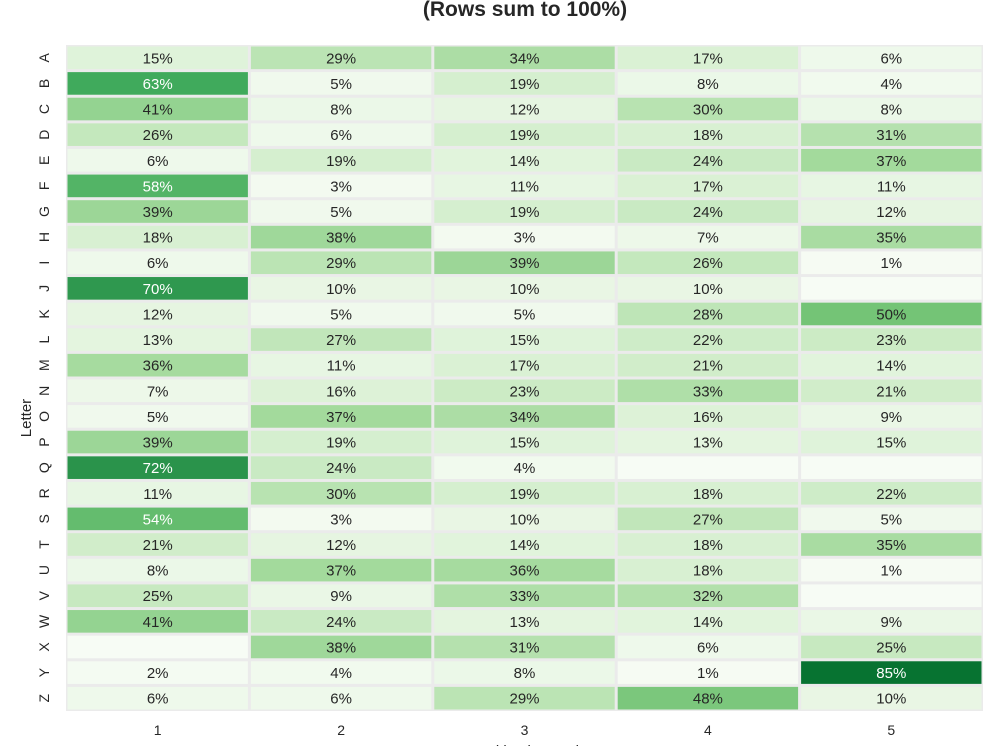 The image size is (1000, 746). I want to click on cell-label: 3%, so click(341, 186).